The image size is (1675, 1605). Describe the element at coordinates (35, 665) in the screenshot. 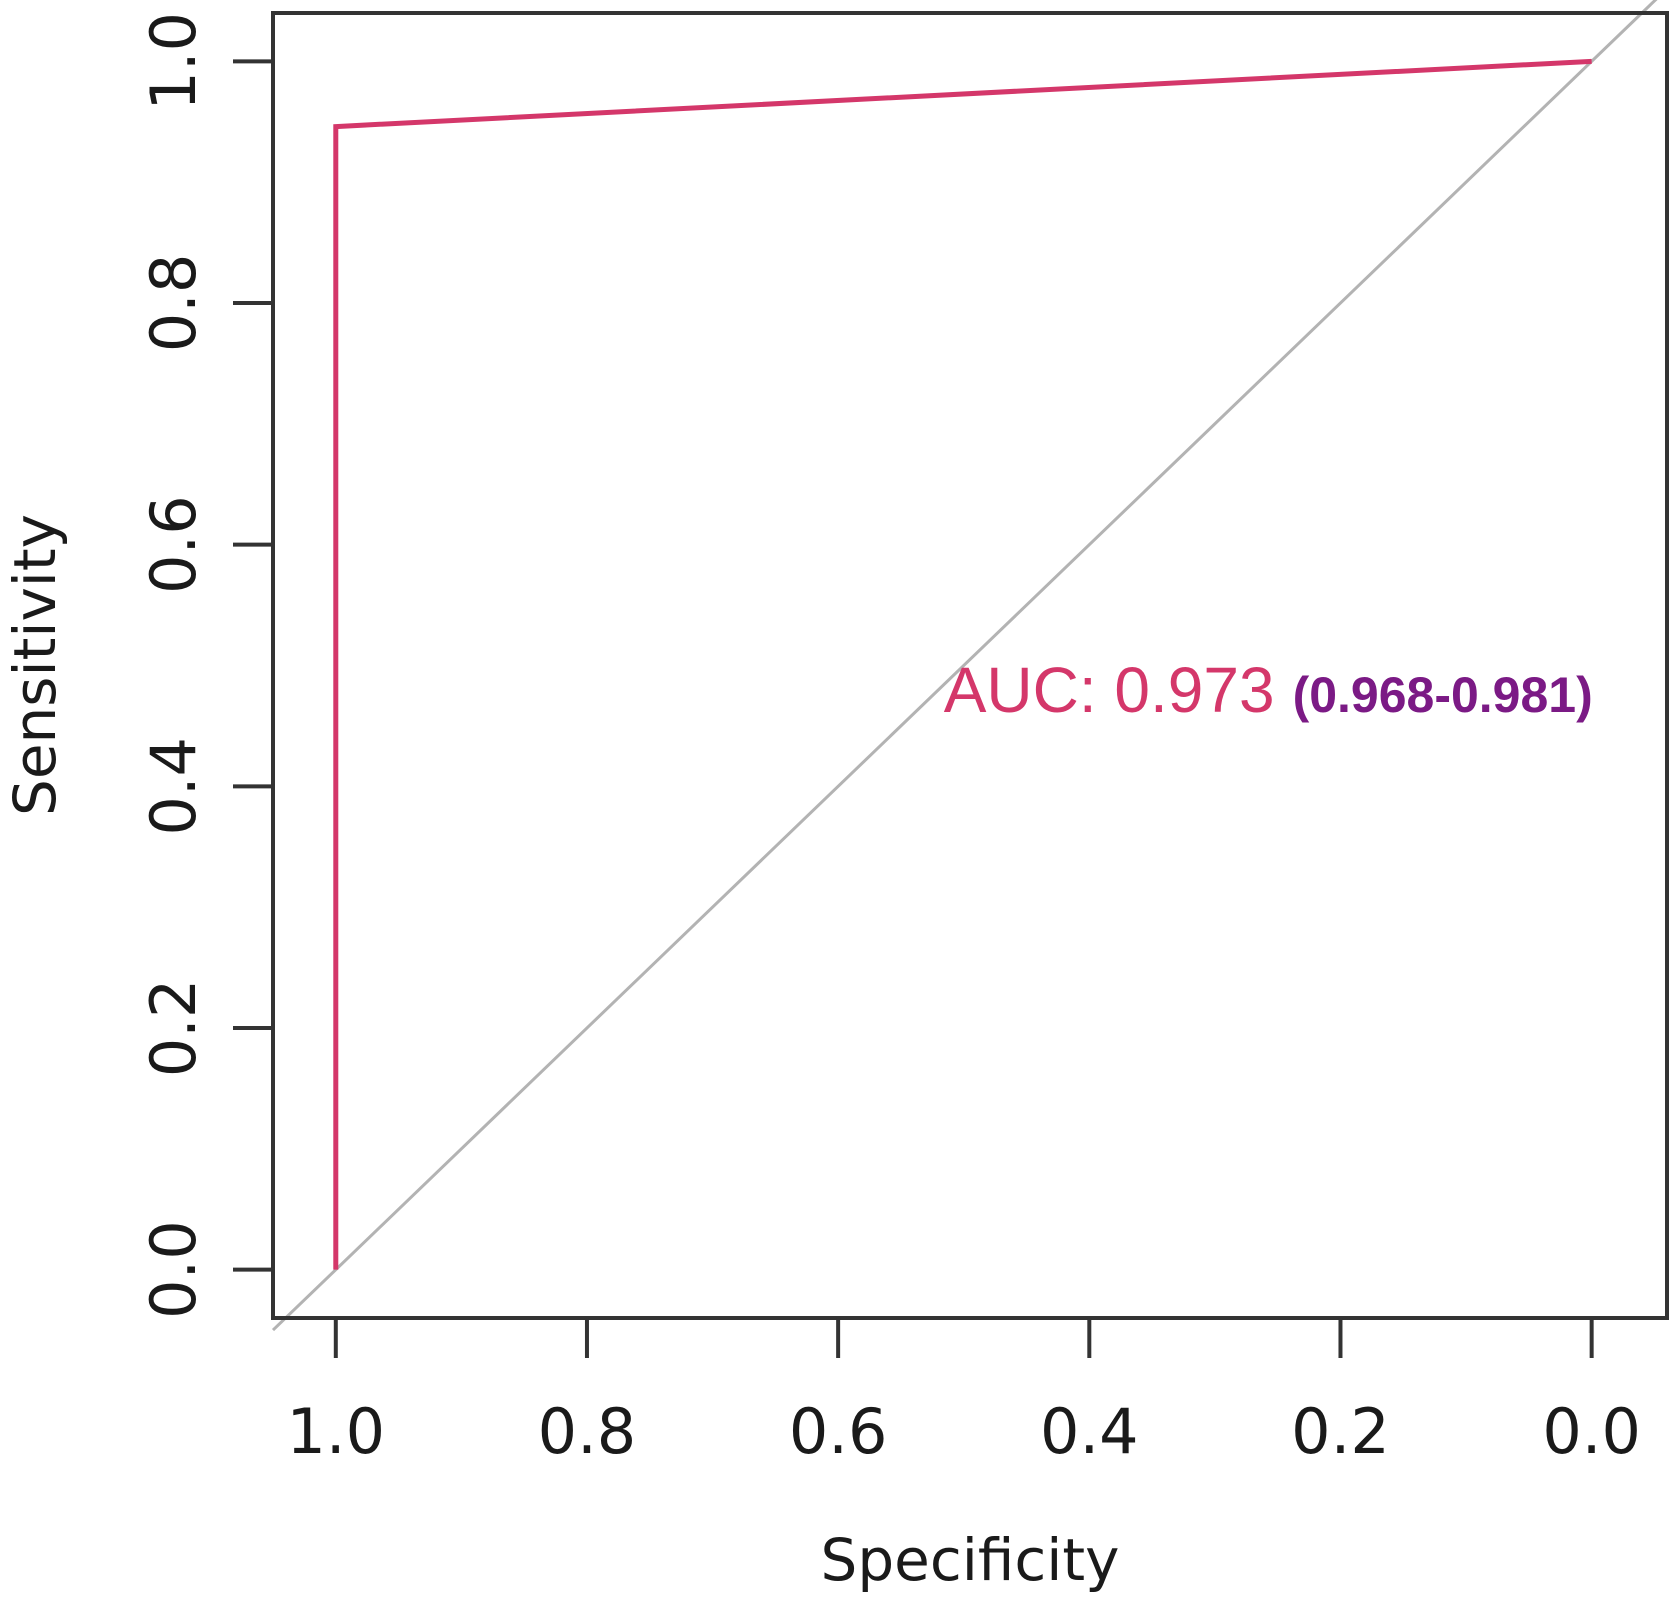

I see `y-axis-title: Sensitivity` at that location.